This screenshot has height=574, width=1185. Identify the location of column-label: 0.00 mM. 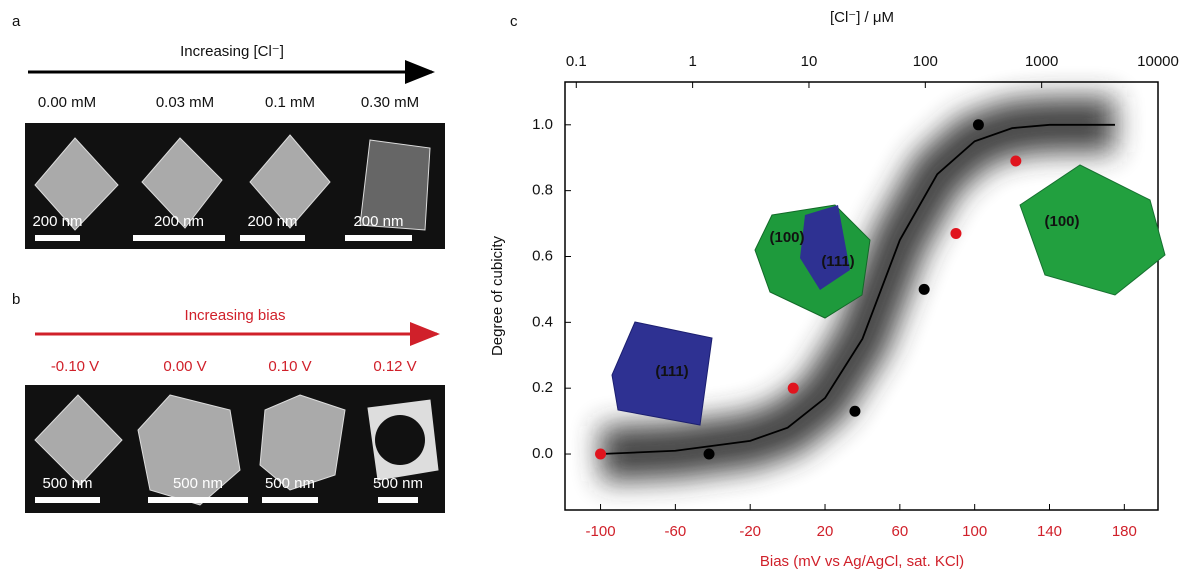
(67, 102).